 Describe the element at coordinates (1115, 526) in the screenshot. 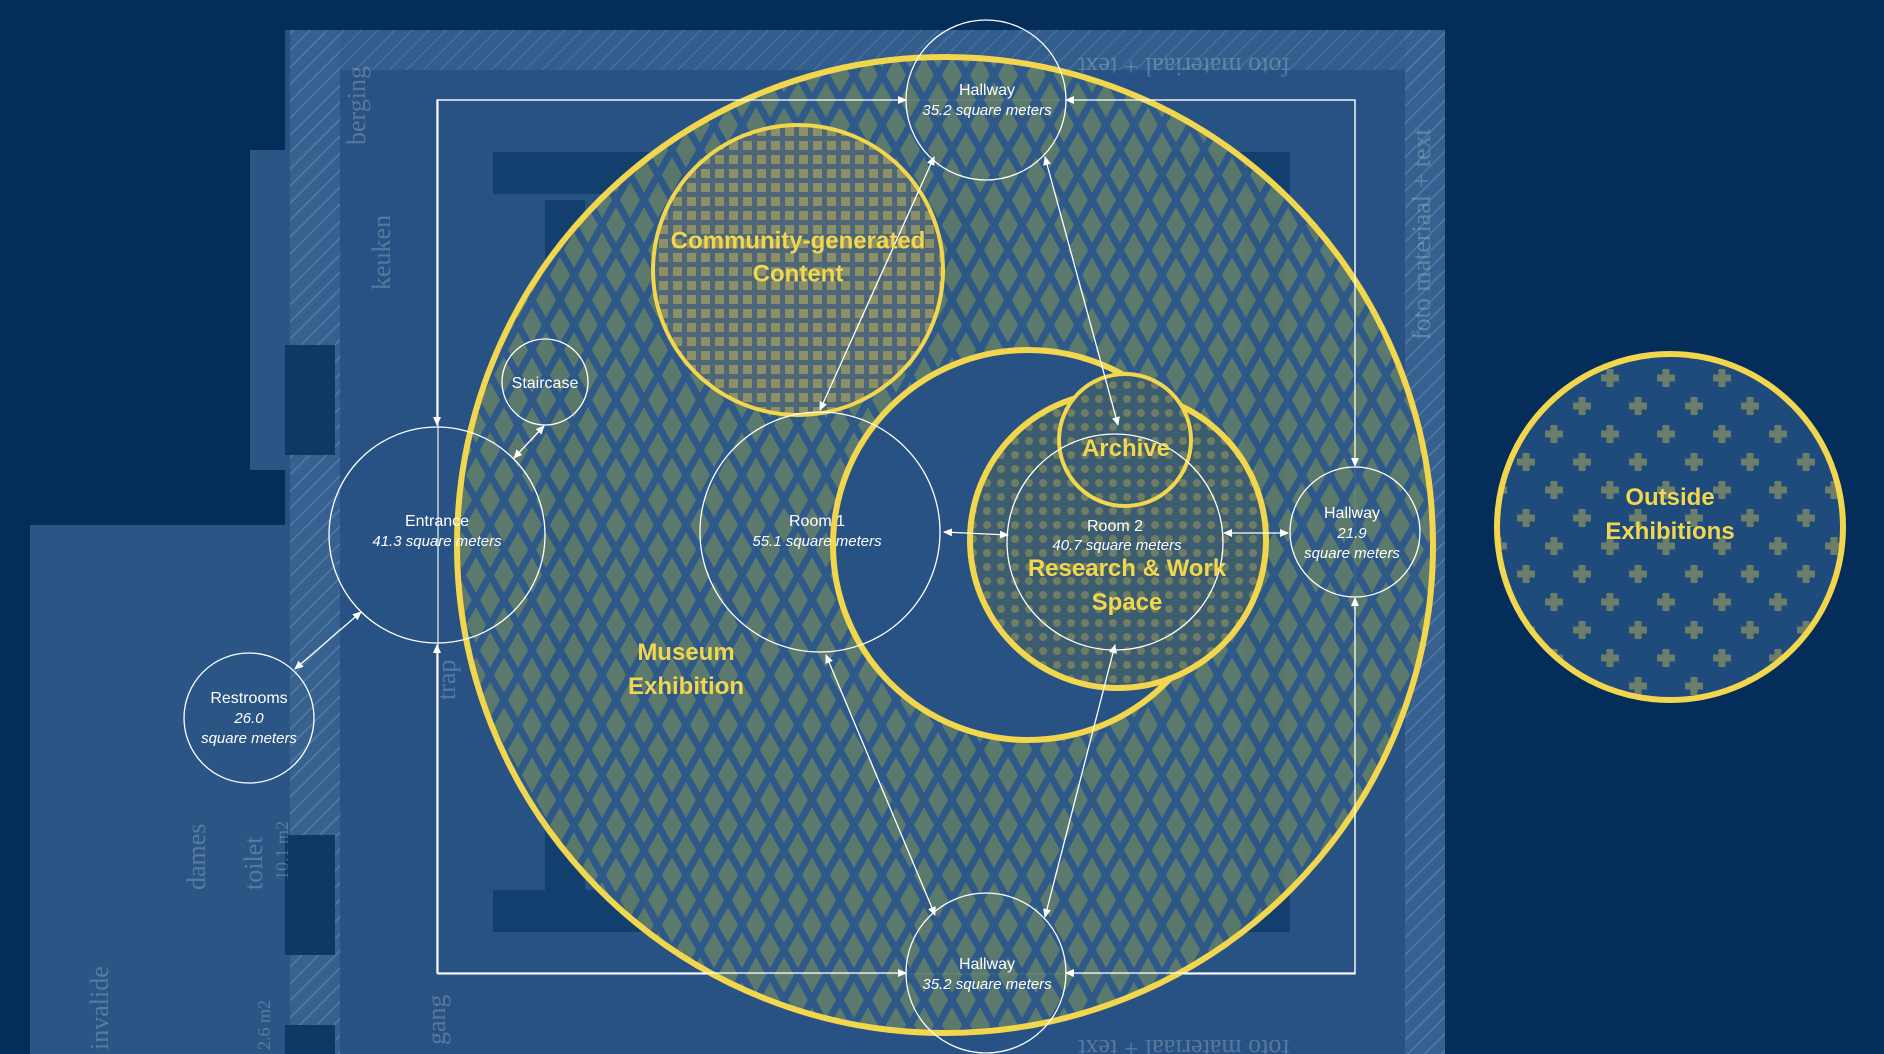

I see `room2-name: Room 2` at that location.